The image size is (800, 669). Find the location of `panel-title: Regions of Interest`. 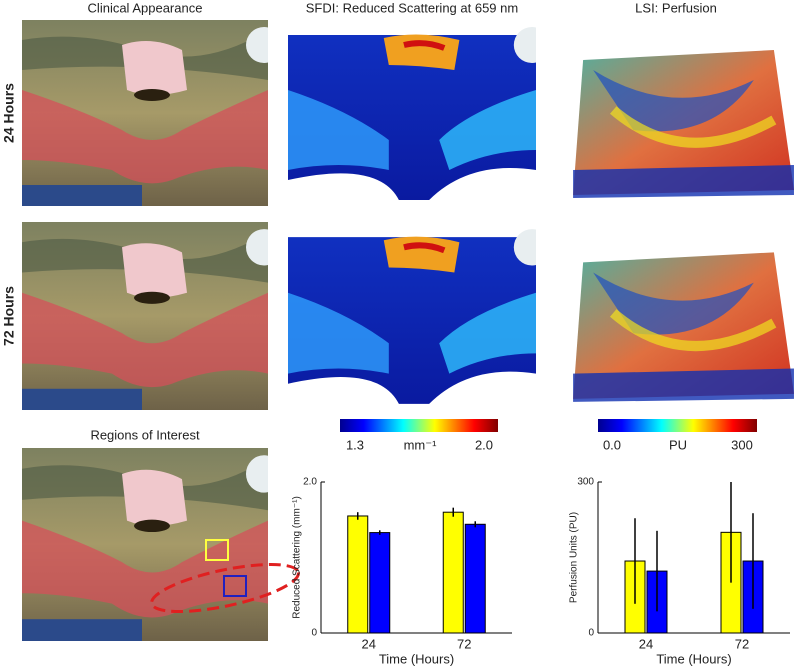

panel-title: Regions of Interest is located at coordinates (145, 434).